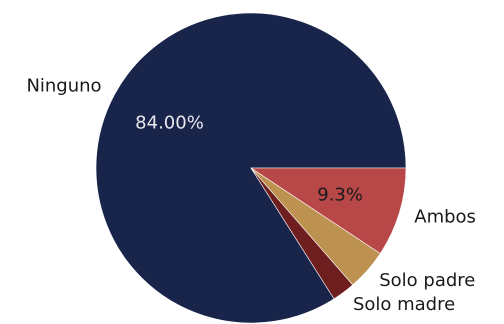 The image size is (504, 324). Describe the element at coordinates (404, 304) in the screenshot. I see `slice-label-solo-madre: Solo madre` at that location.